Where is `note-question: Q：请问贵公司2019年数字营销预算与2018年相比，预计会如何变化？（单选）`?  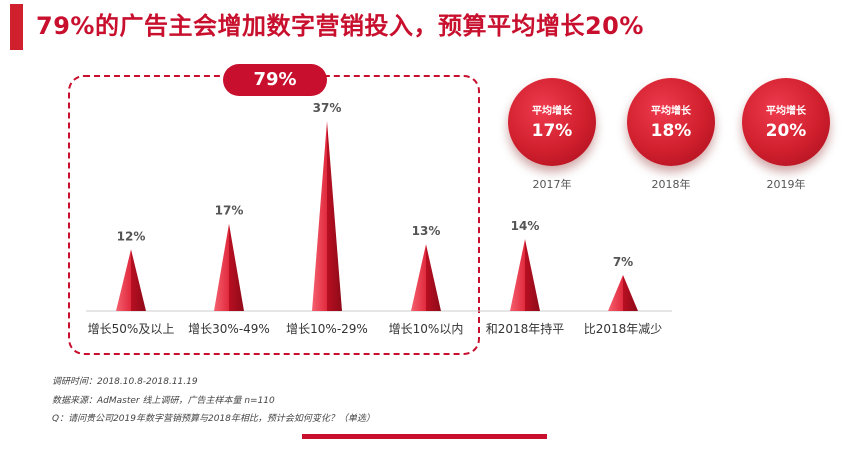
note-question: Q：请问贵公司2019年数字营销预算与2018年相比，预计会如何变化？（单选） is located at coordinates (213, 419).